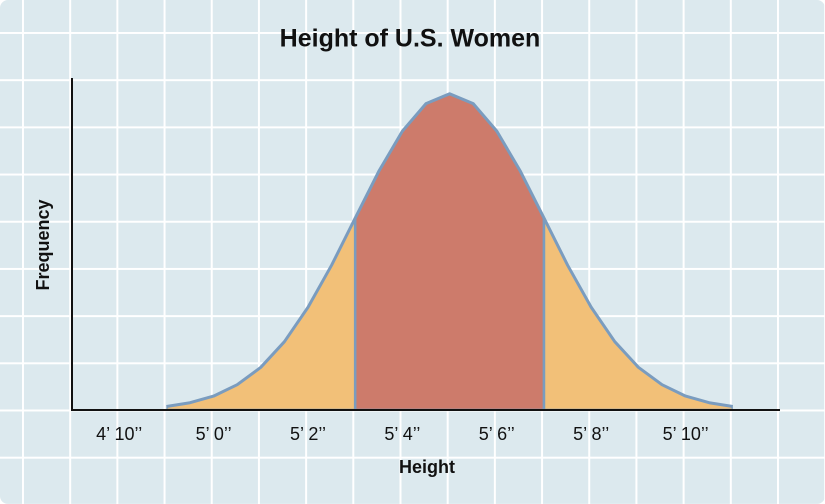 This screenshot has width=825, height=504. Describe the element at coordinates (214, 434) in the screenshot. I see `x-tick-label: 5’ 0’’` at that location.